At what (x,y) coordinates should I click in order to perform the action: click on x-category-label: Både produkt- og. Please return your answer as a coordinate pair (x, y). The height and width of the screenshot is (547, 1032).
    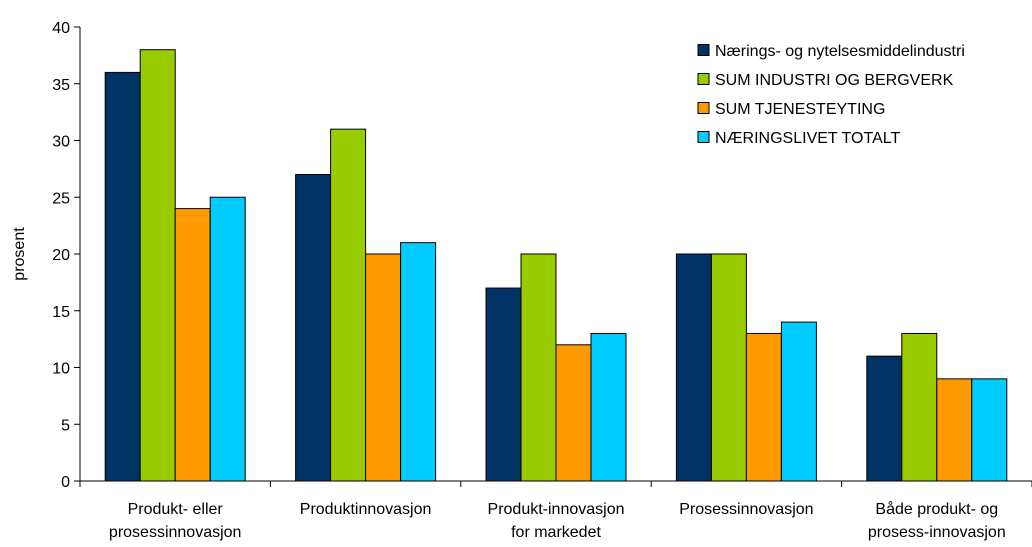
    Looking at the image, I should click on (936, 509).